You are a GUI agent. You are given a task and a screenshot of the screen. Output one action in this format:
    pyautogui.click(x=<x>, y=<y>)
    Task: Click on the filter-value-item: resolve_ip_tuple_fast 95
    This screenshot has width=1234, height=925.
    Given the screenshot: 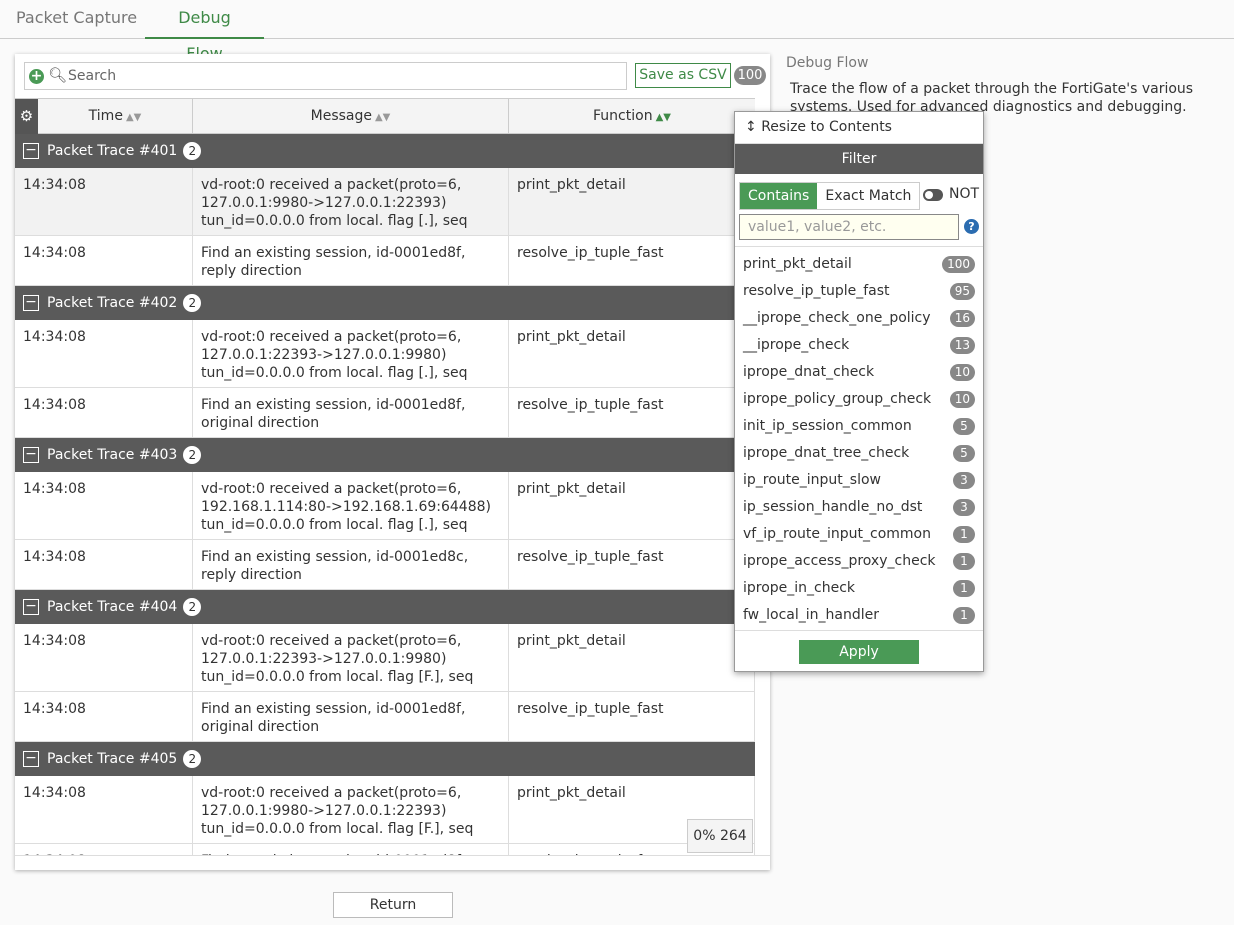 What is the action you would take?
    pyautogui.click(x=859, y=291)
    